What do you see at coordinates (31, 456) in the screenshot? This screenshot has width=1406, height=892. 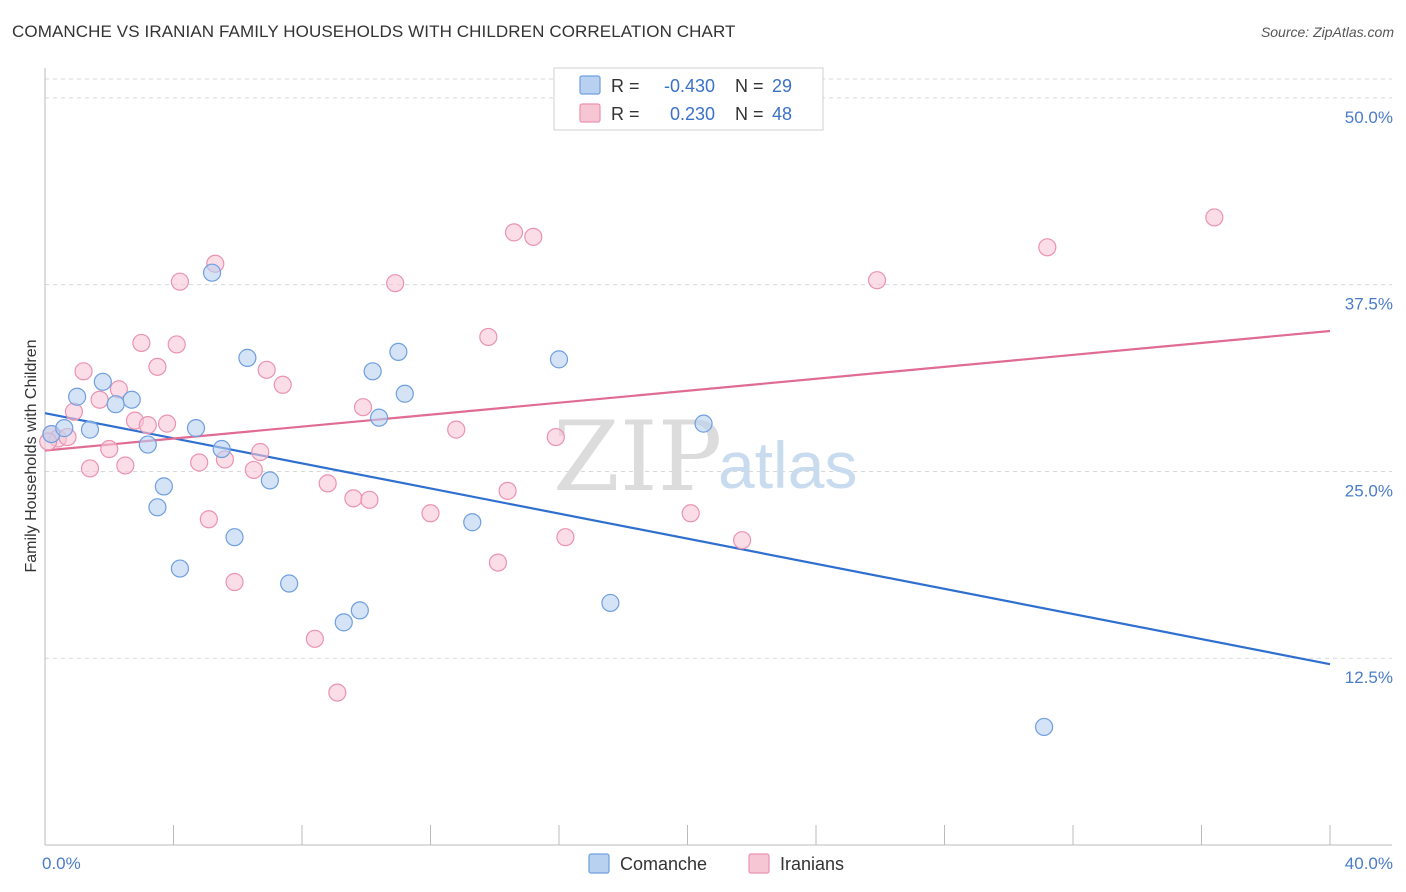 I see `y-axis-label: Family Households with Children` at bounding box center [31, 456].